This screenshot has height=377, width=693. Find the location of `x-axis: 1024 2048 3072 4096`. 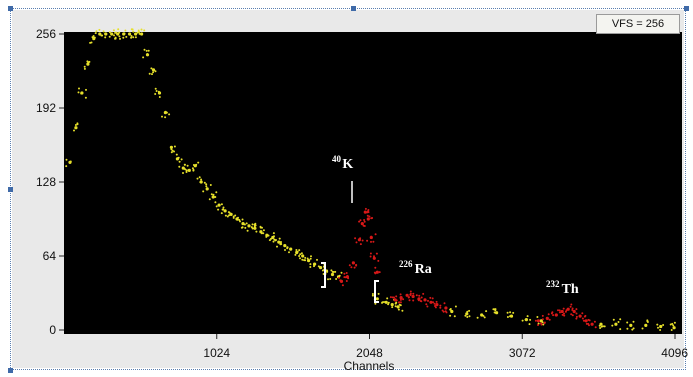

x-axis: 1024 2048 3072 4096 is located at coordinates (445, 347).